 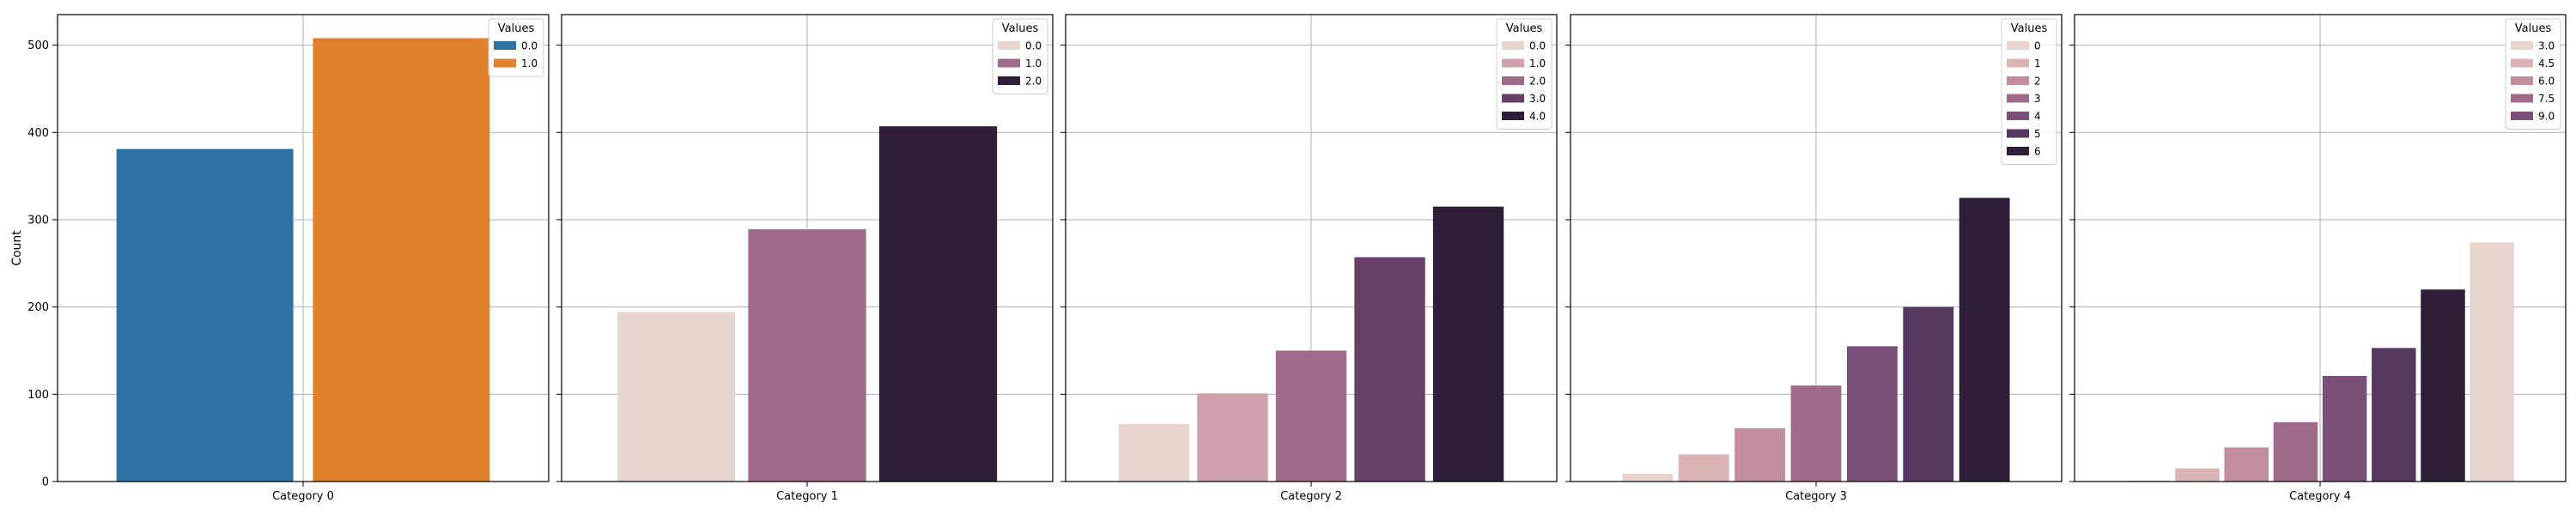 What do you see at coordinates (2546, 117) in the screenshot?
I see `legend-label: 9.0` at bounding box center [2546, 117].